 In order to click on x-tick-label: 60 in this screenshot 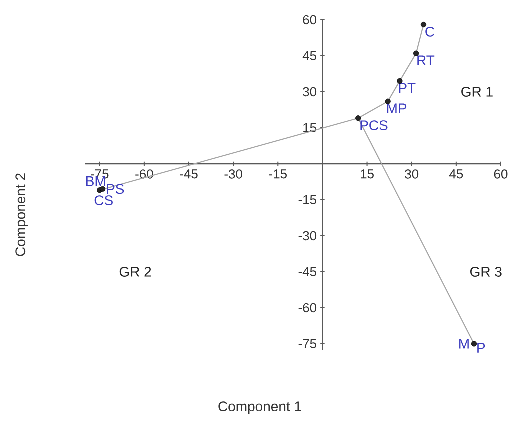, I will do `click(501, 174)`.